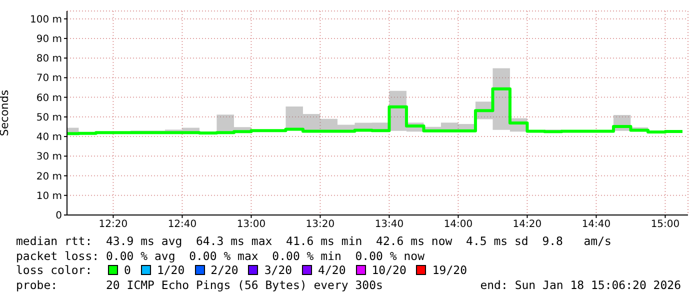  Describe the element at coordinates (182, 224) in the screenshot. I see `x-tick-label: 12:40` at that location.